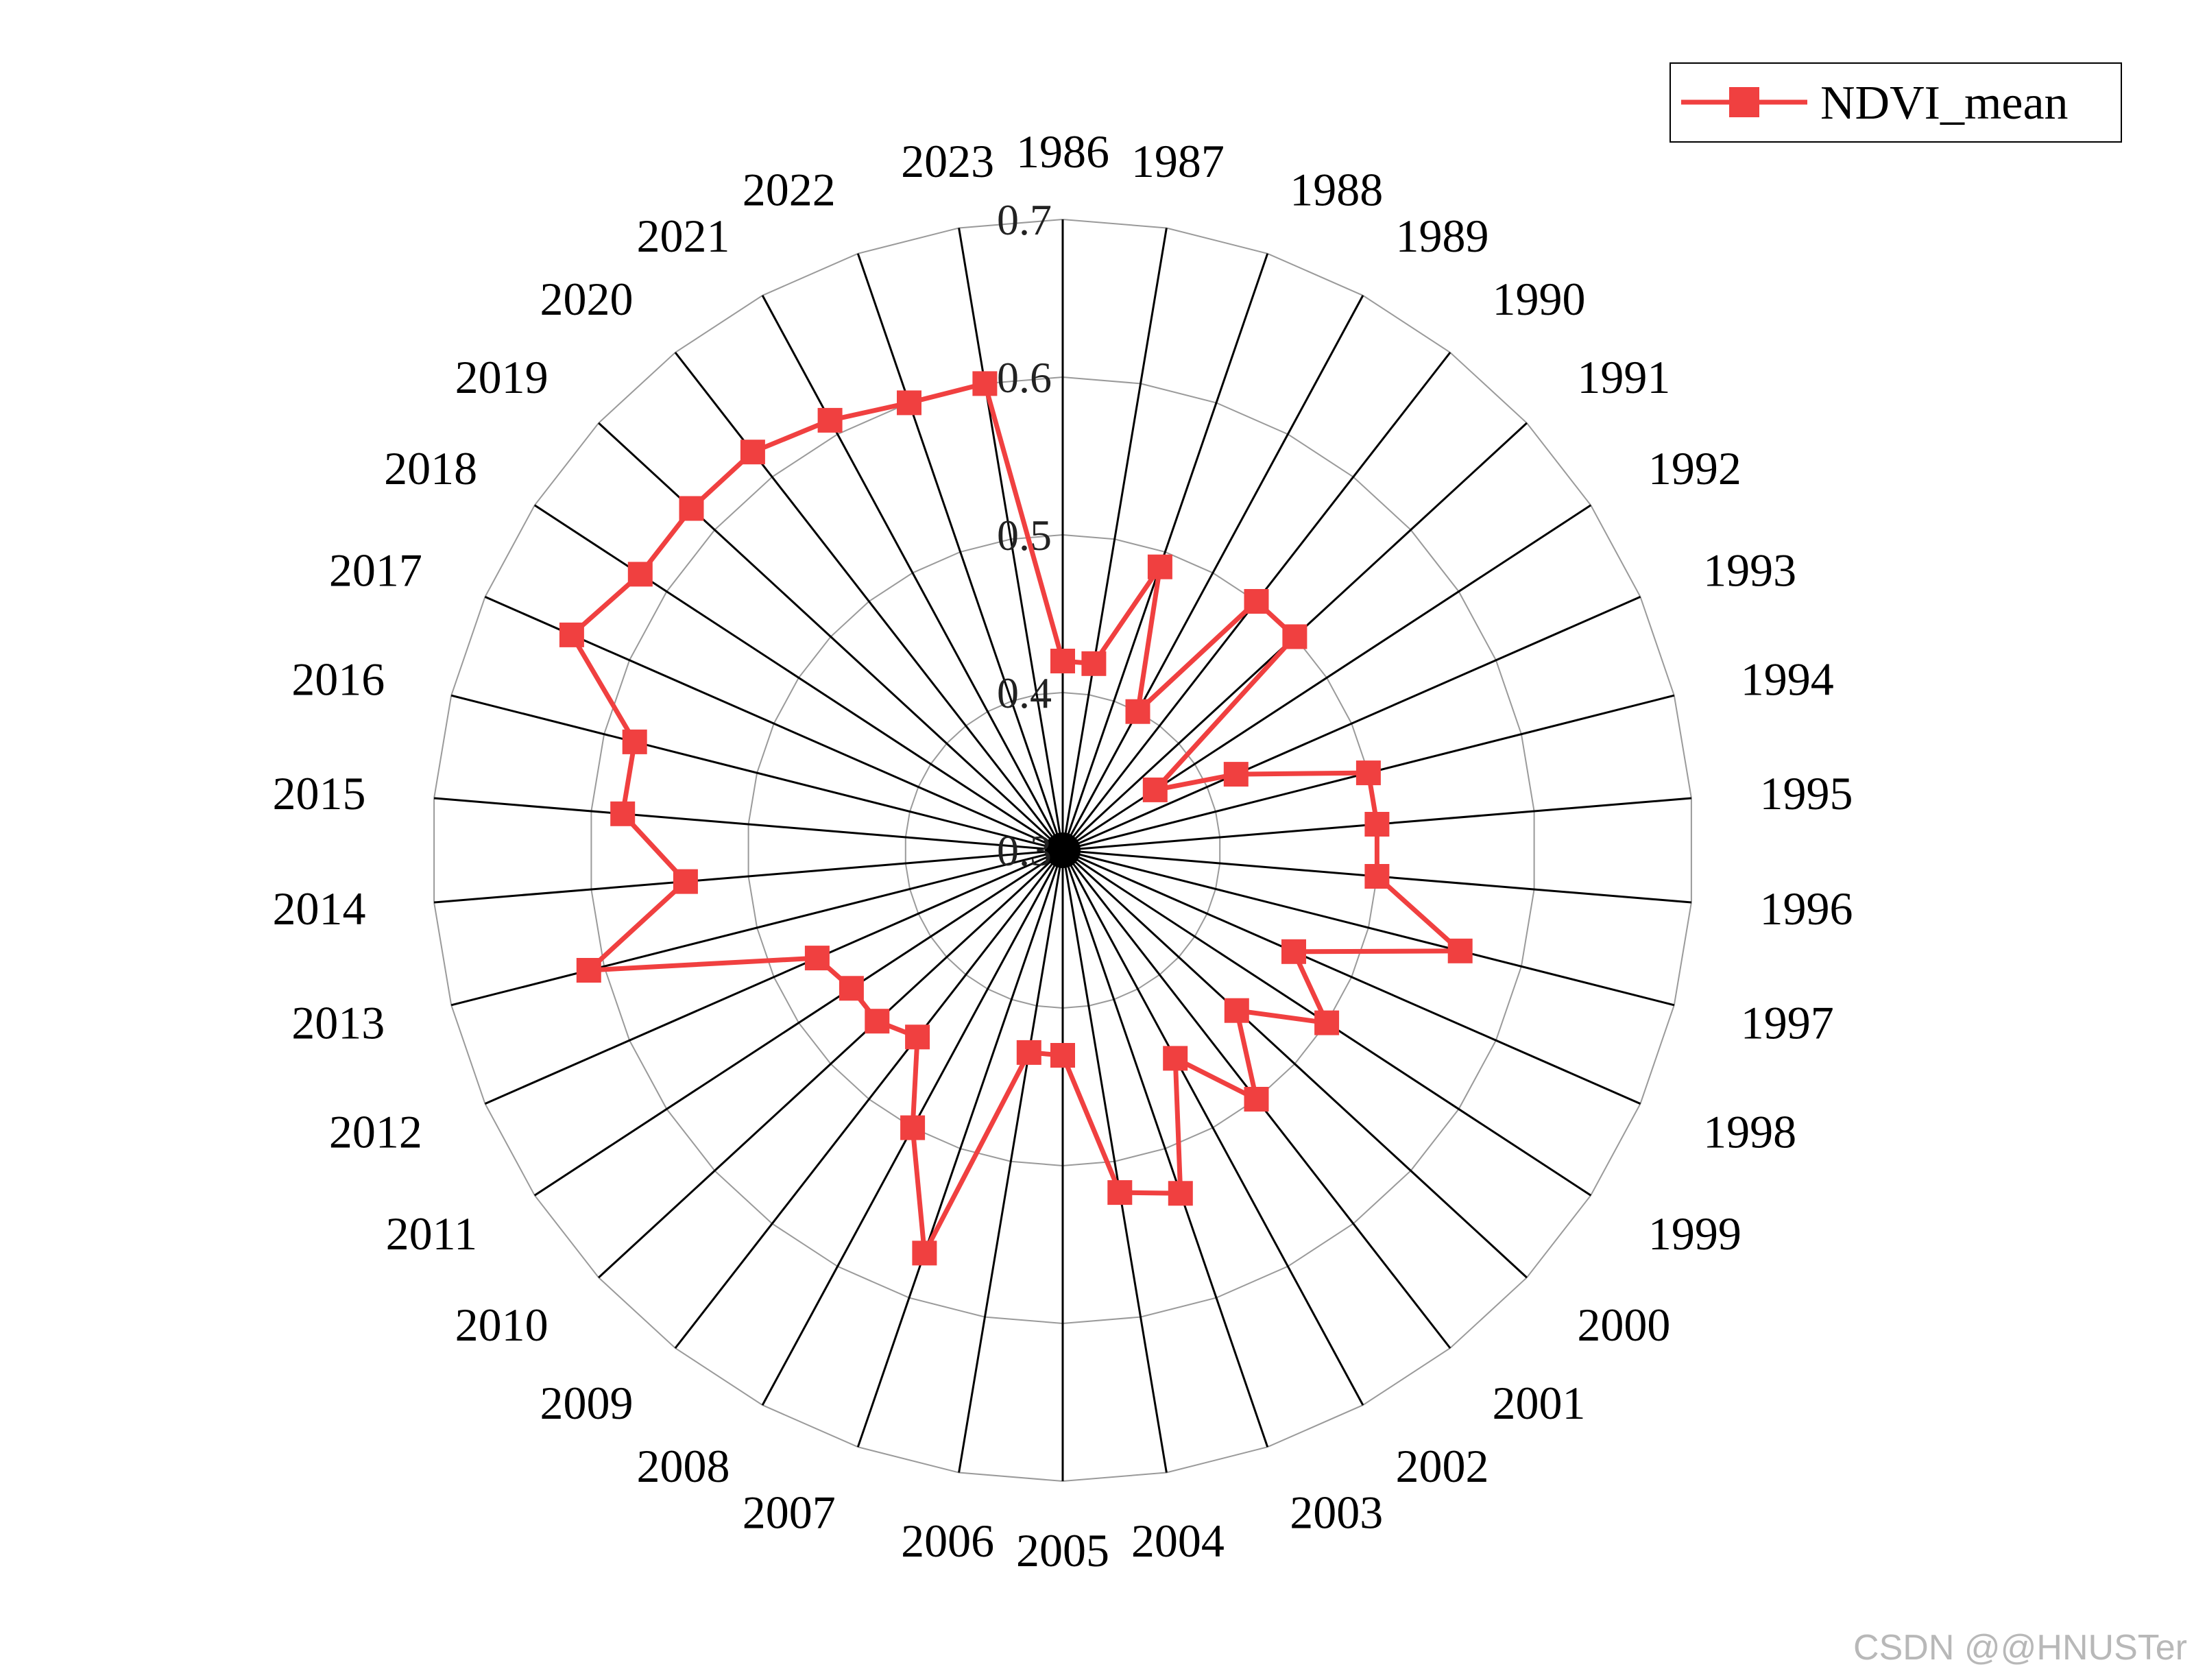 The image size is (2194, 1680). What do you see at coordinates (1442, 1466) in the screenshot?
I see `category-label: 2002` at bounding box center [1442, 1466].